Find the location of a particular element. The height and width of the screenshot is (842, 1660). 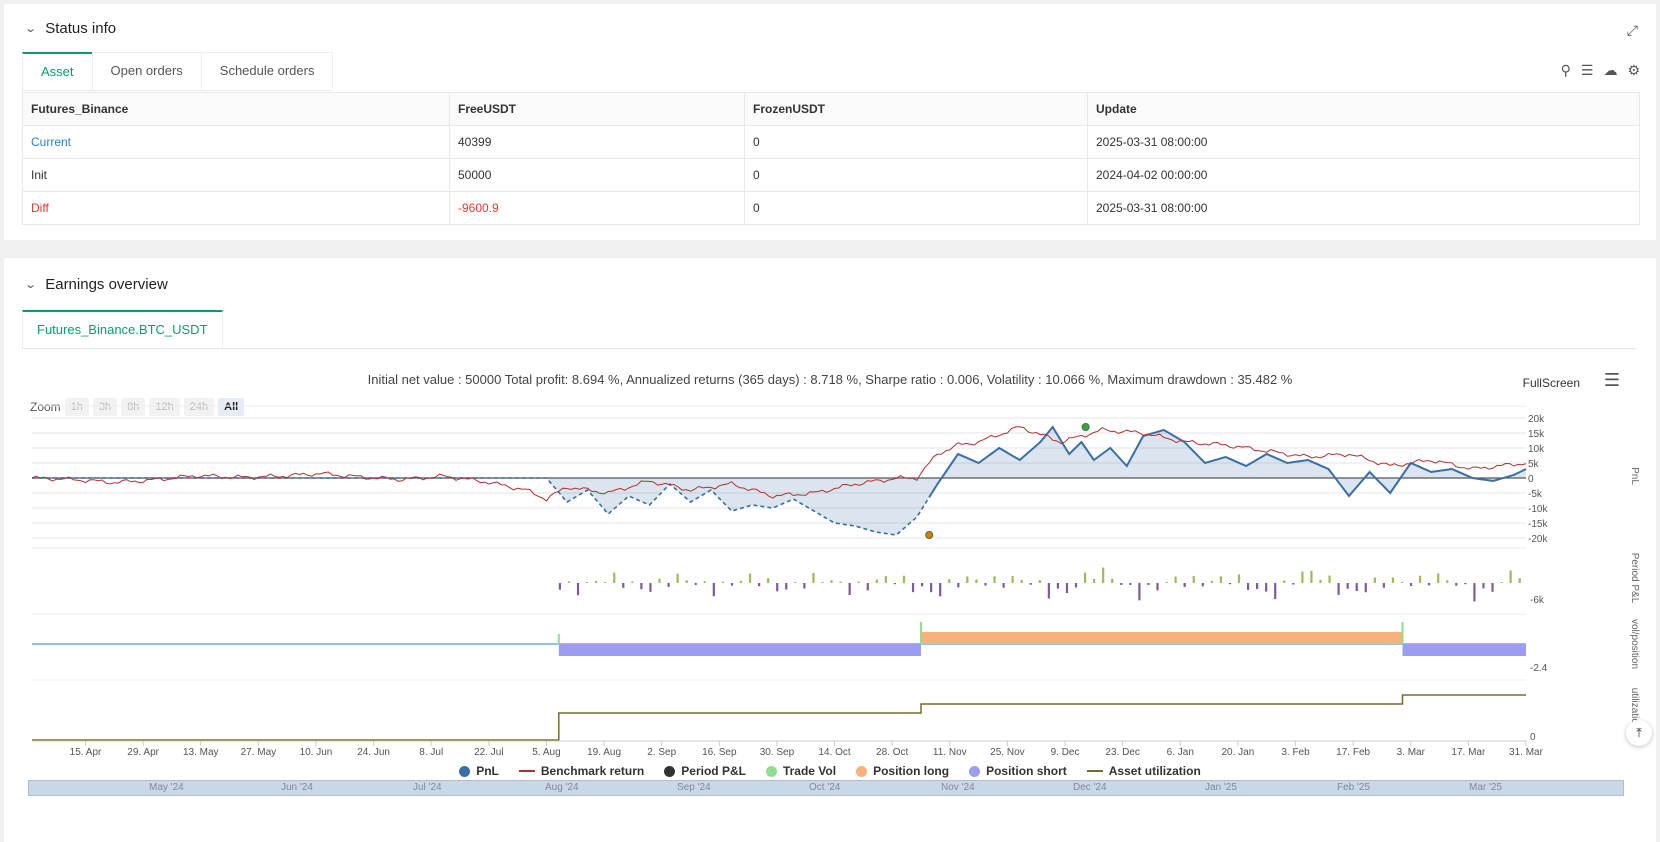

zoom-3h: 3h is located at coordinates (105, 407).